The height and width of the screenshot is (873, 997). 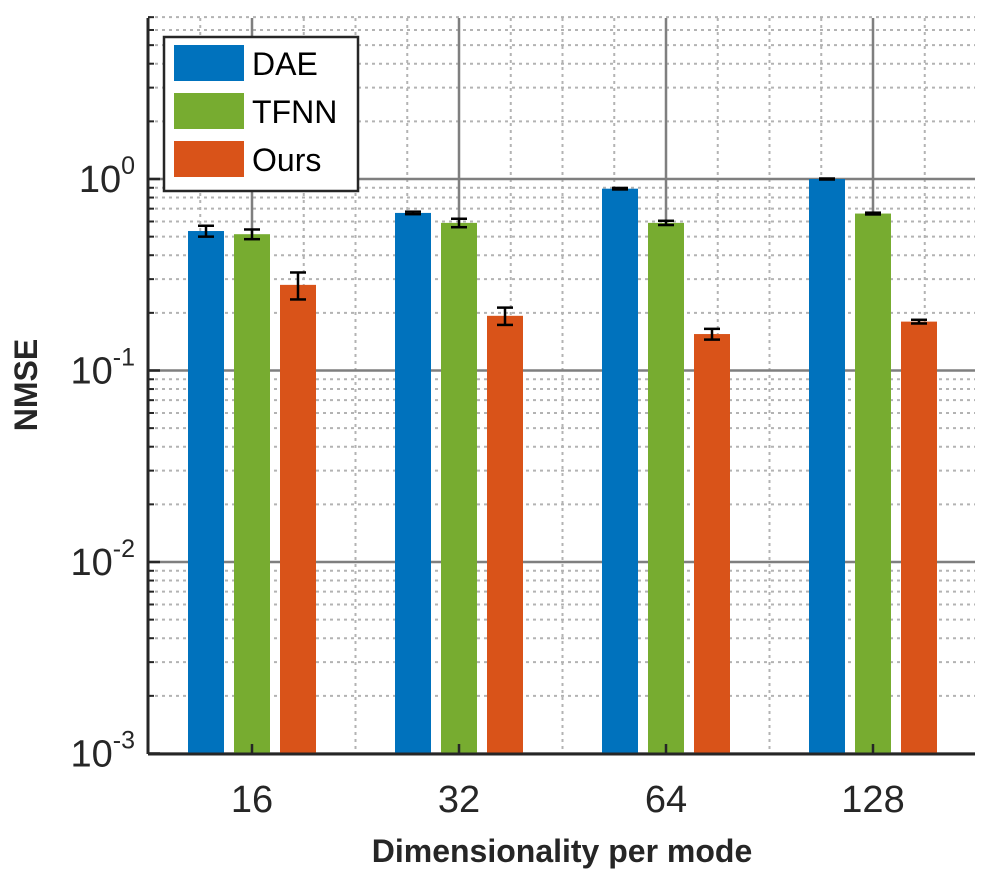 What do you see at coordinates (294, 112) in the screenshot?
I see `legend-label-tfnn: TFNN` at bounding box center [294, 112].